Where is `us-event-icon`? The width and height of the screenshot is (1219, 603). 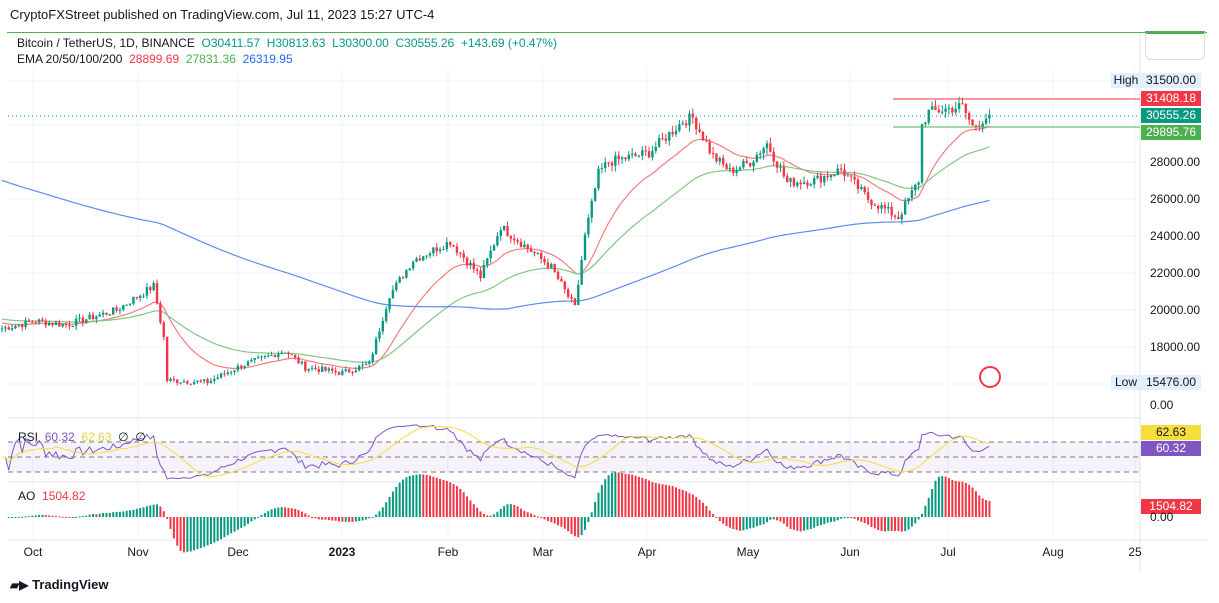
us-event-icon is located at coordinates (990, 377).